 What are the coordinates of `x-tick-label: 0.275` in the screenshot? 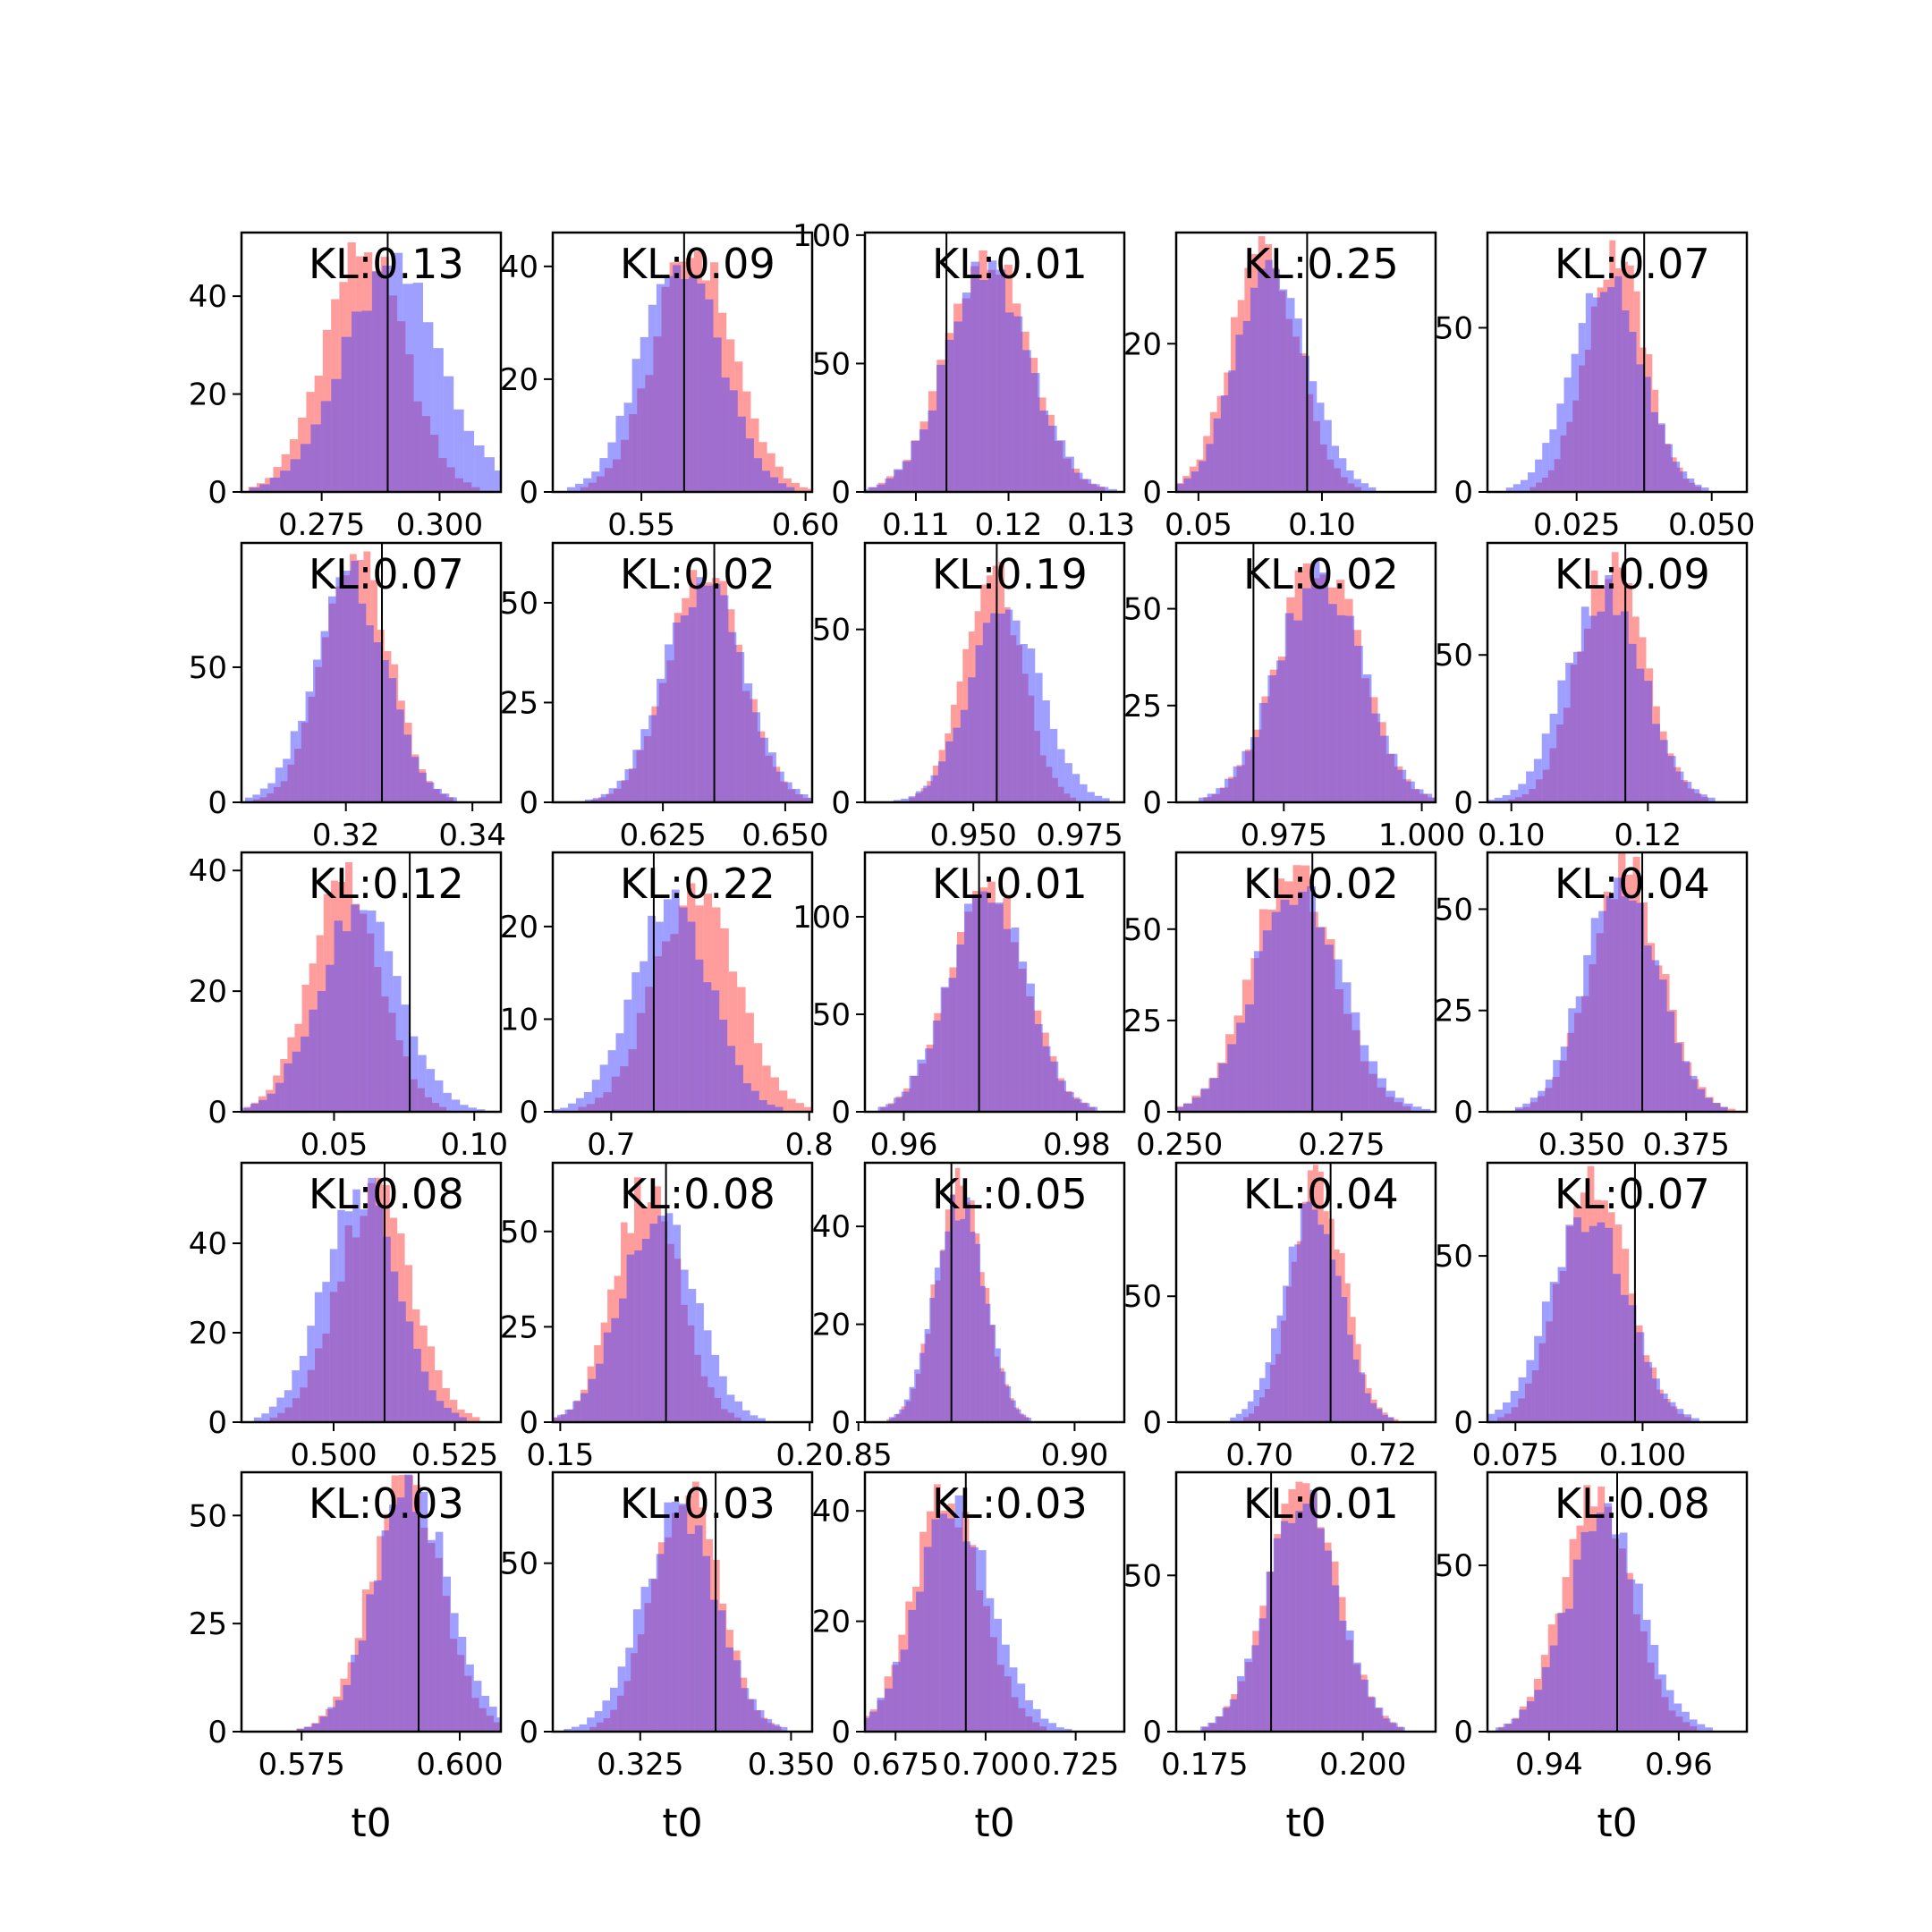 It's located at (321, 525).